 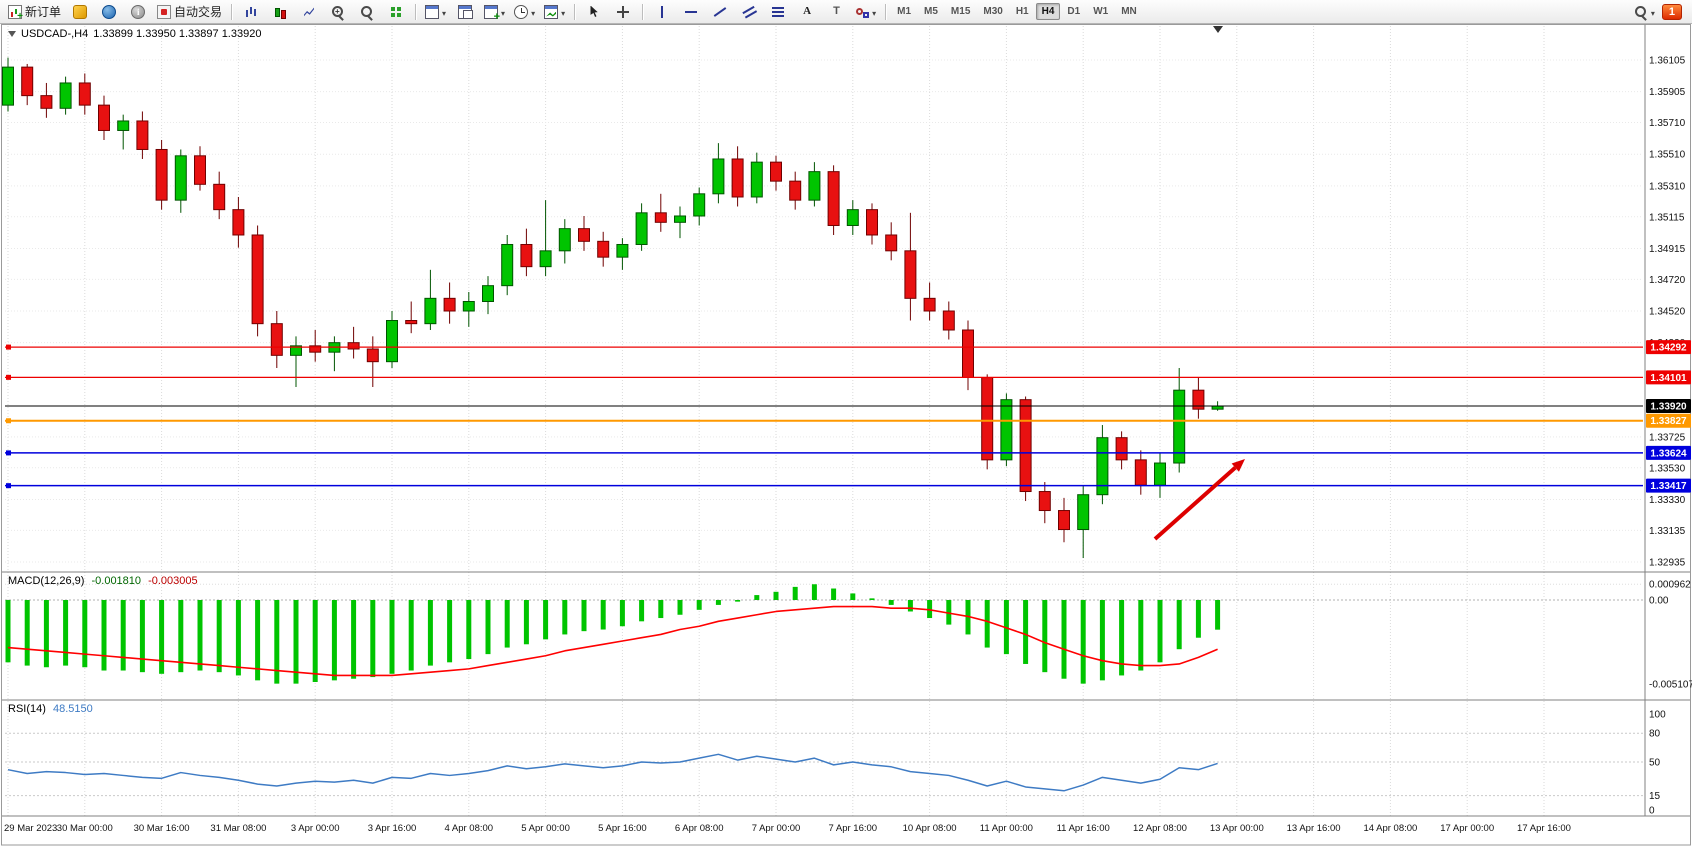 I want to click on indicators-icon, so click(x=551, y=11).